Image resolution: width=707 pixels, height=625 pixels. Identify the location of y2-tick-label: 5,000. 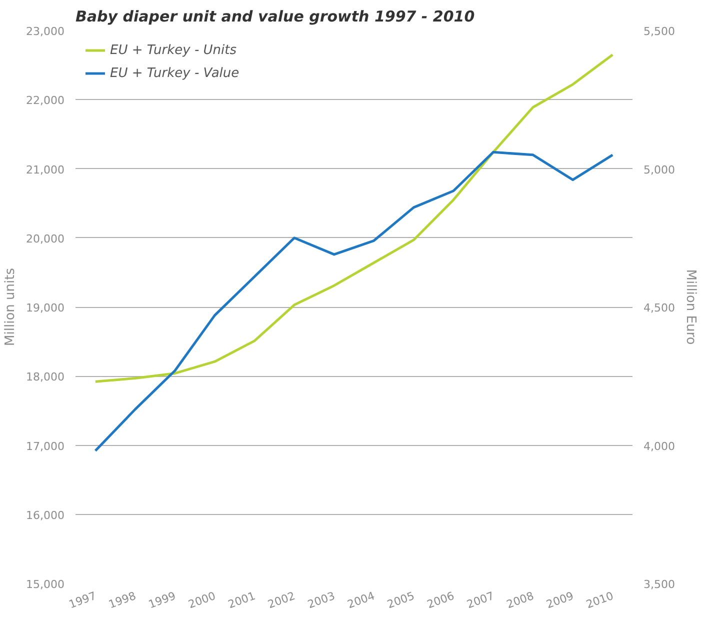
(659, 169).